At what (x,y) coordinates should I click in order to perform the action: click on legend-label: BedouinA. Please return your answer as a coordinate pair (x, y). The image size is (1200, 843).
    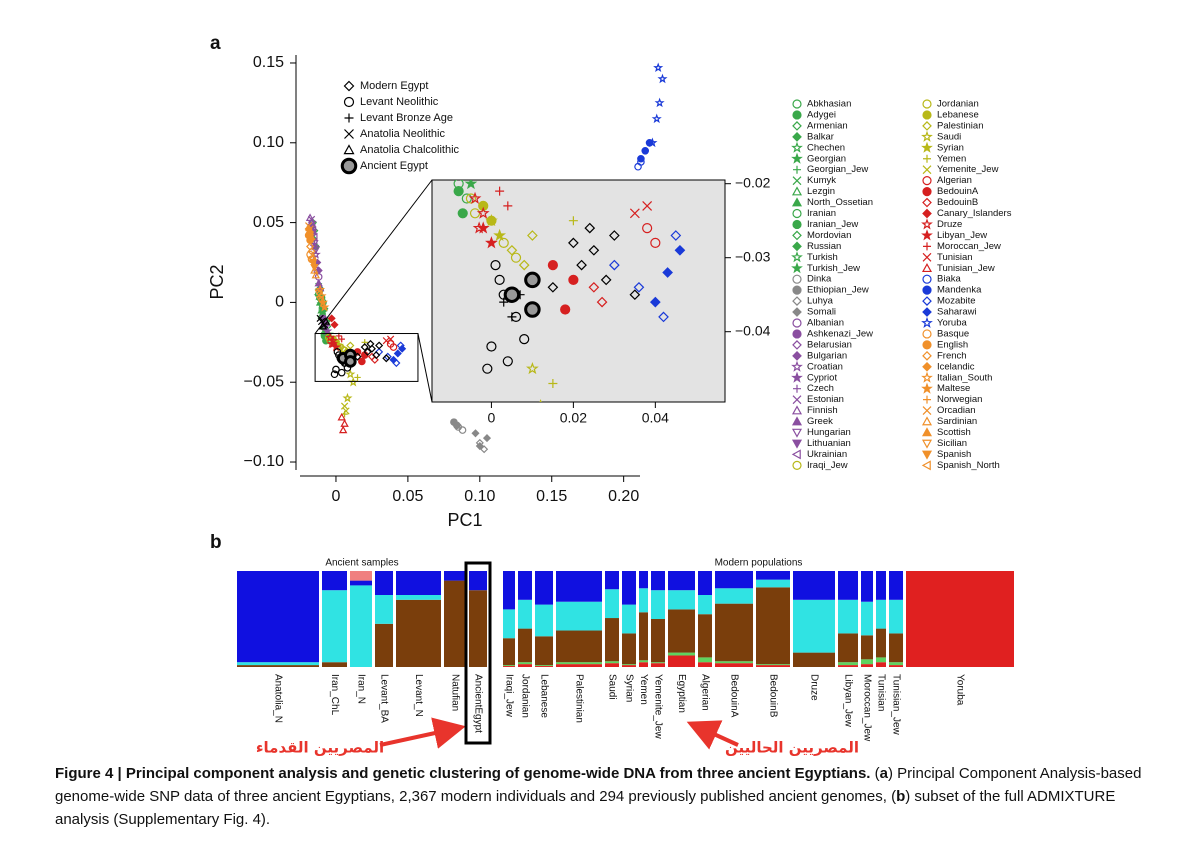
    Looking at the image, I should click on (958, 191).